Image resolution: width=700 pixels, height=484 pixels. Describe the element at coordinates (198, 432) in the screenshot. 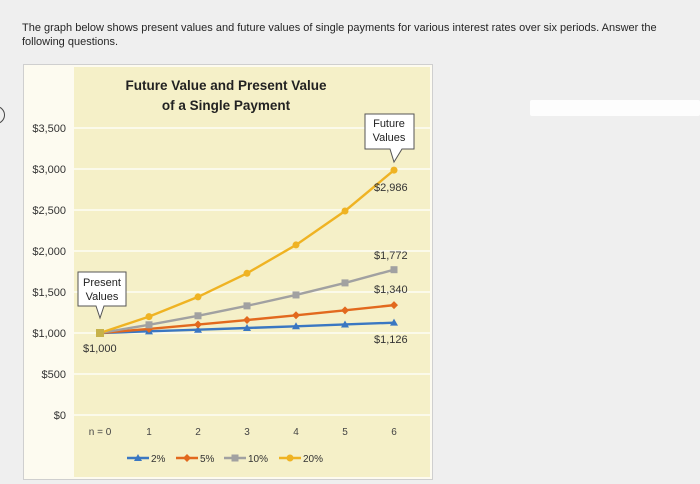

I see `x-tick-label: 2` at that location.